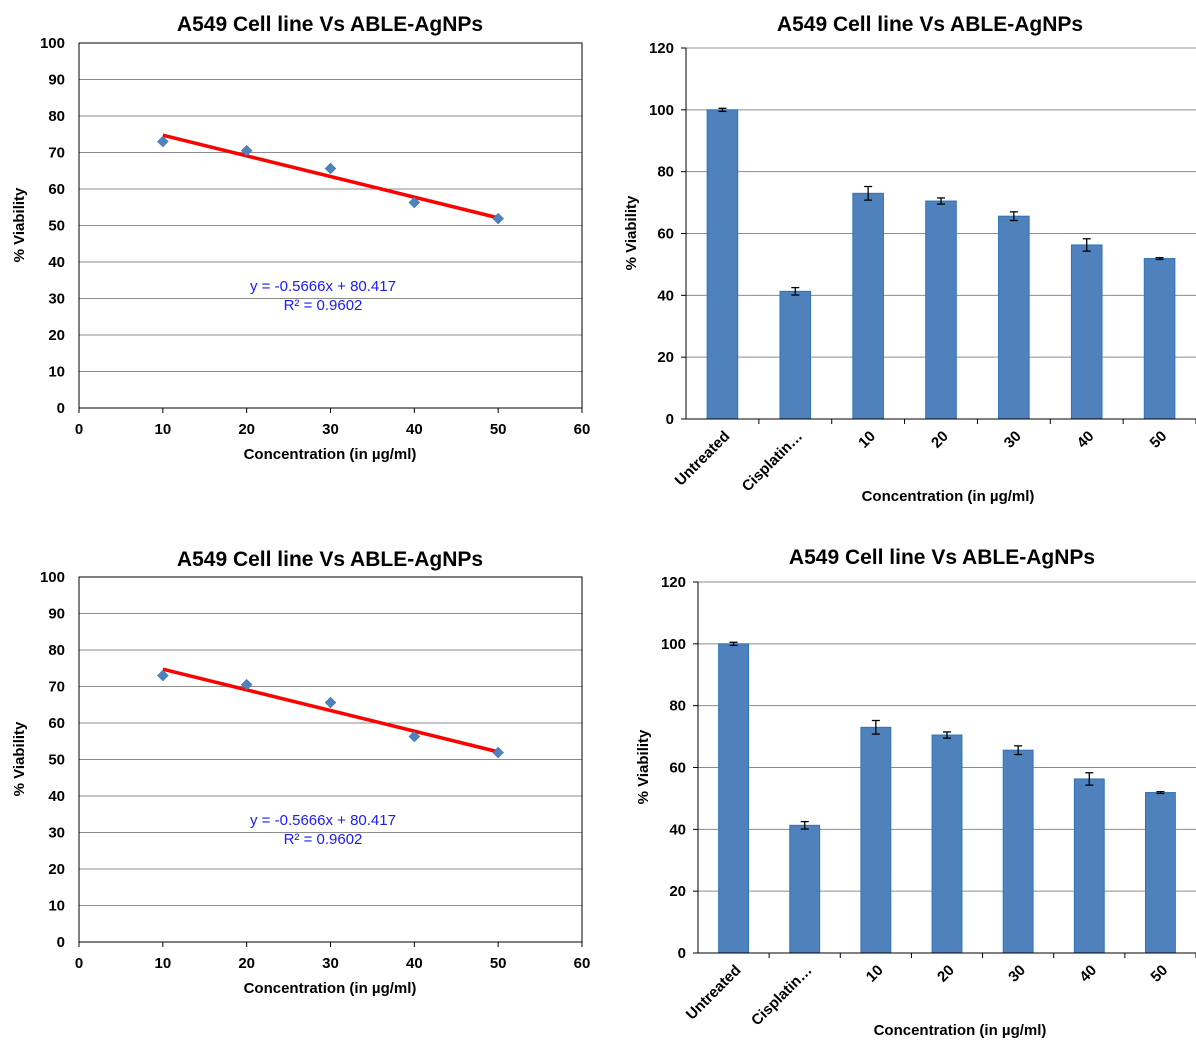 This screenshot has height=1040, width=1196. I want to click on r-squared-label: R² = 0.9602, so click(323, 839).